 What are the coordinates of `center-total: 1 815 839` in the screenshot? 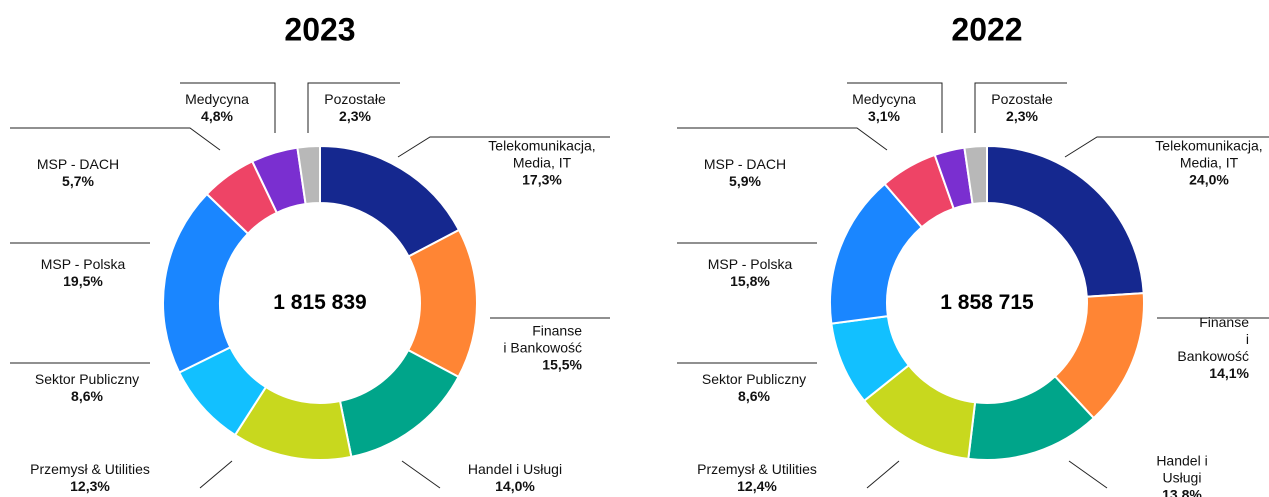 It's located at (320, 302).